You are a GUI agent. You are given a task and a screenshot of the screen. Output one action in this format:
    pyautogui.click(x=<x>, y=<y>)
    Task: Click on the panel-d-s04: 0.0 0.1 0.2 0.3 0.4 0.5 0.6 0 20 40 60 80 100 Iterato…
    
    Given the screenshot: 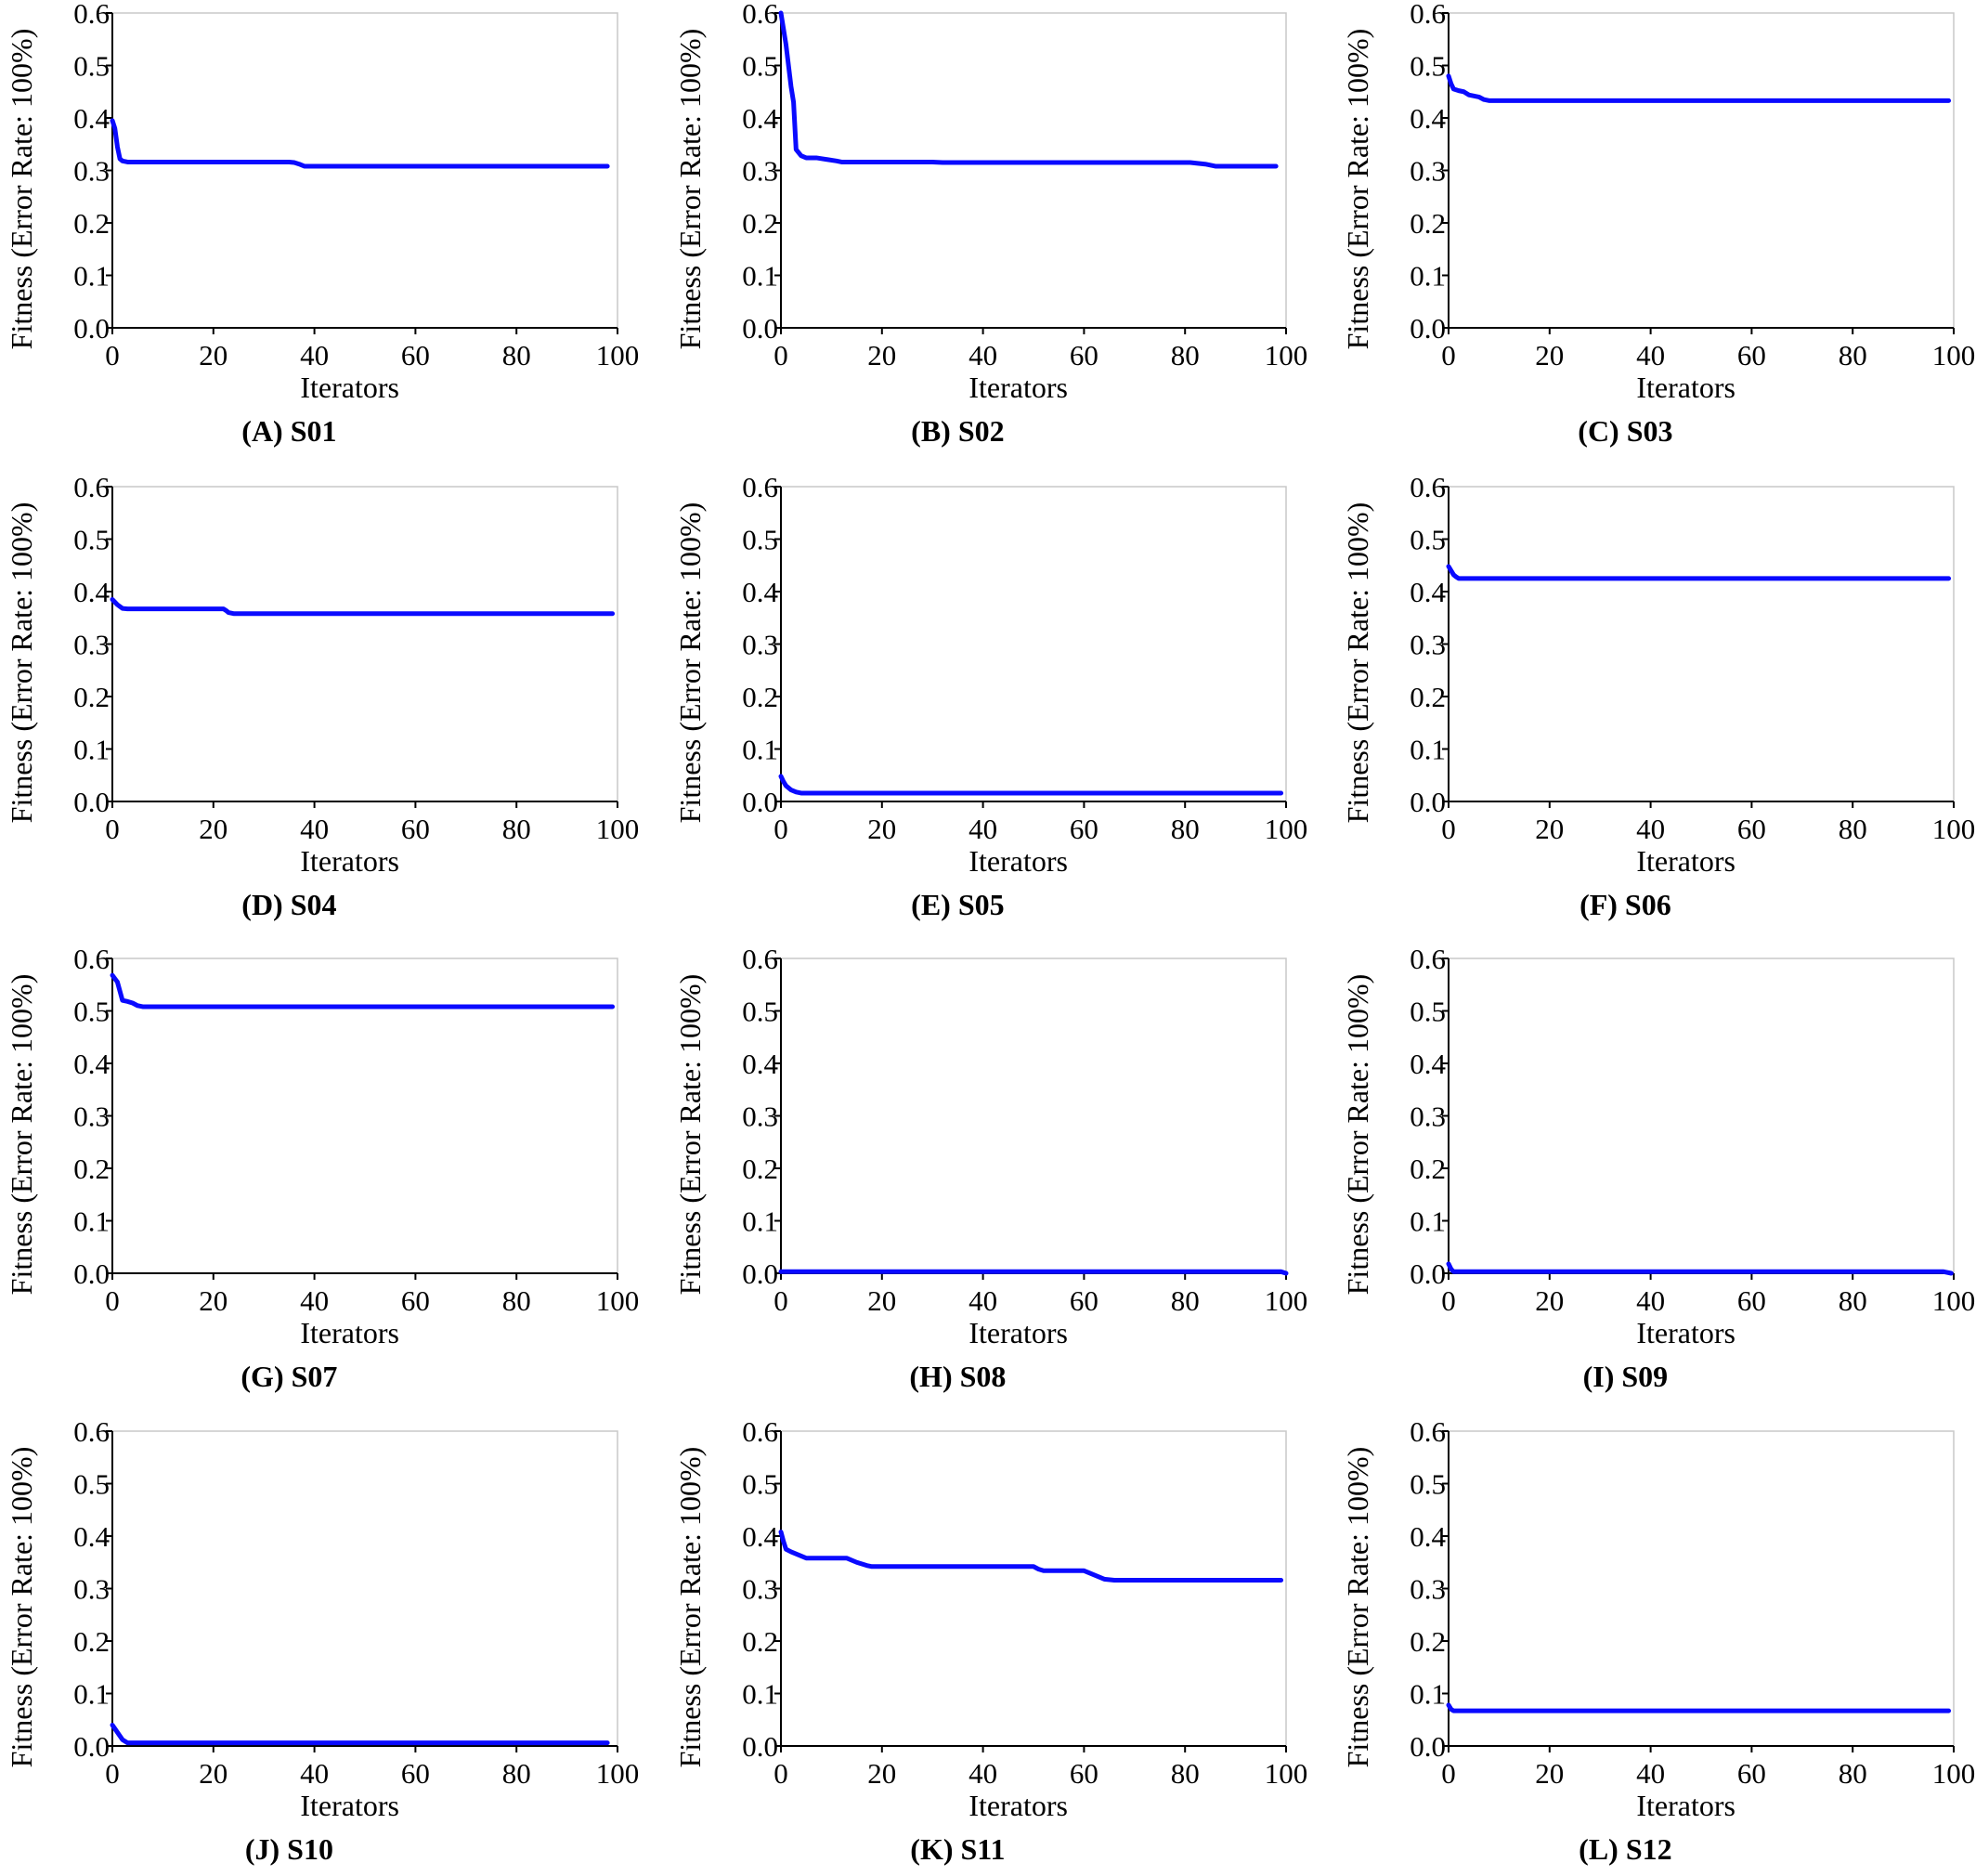 What is the action you would take?
    pyautogui.click(x=322, y=696)
    